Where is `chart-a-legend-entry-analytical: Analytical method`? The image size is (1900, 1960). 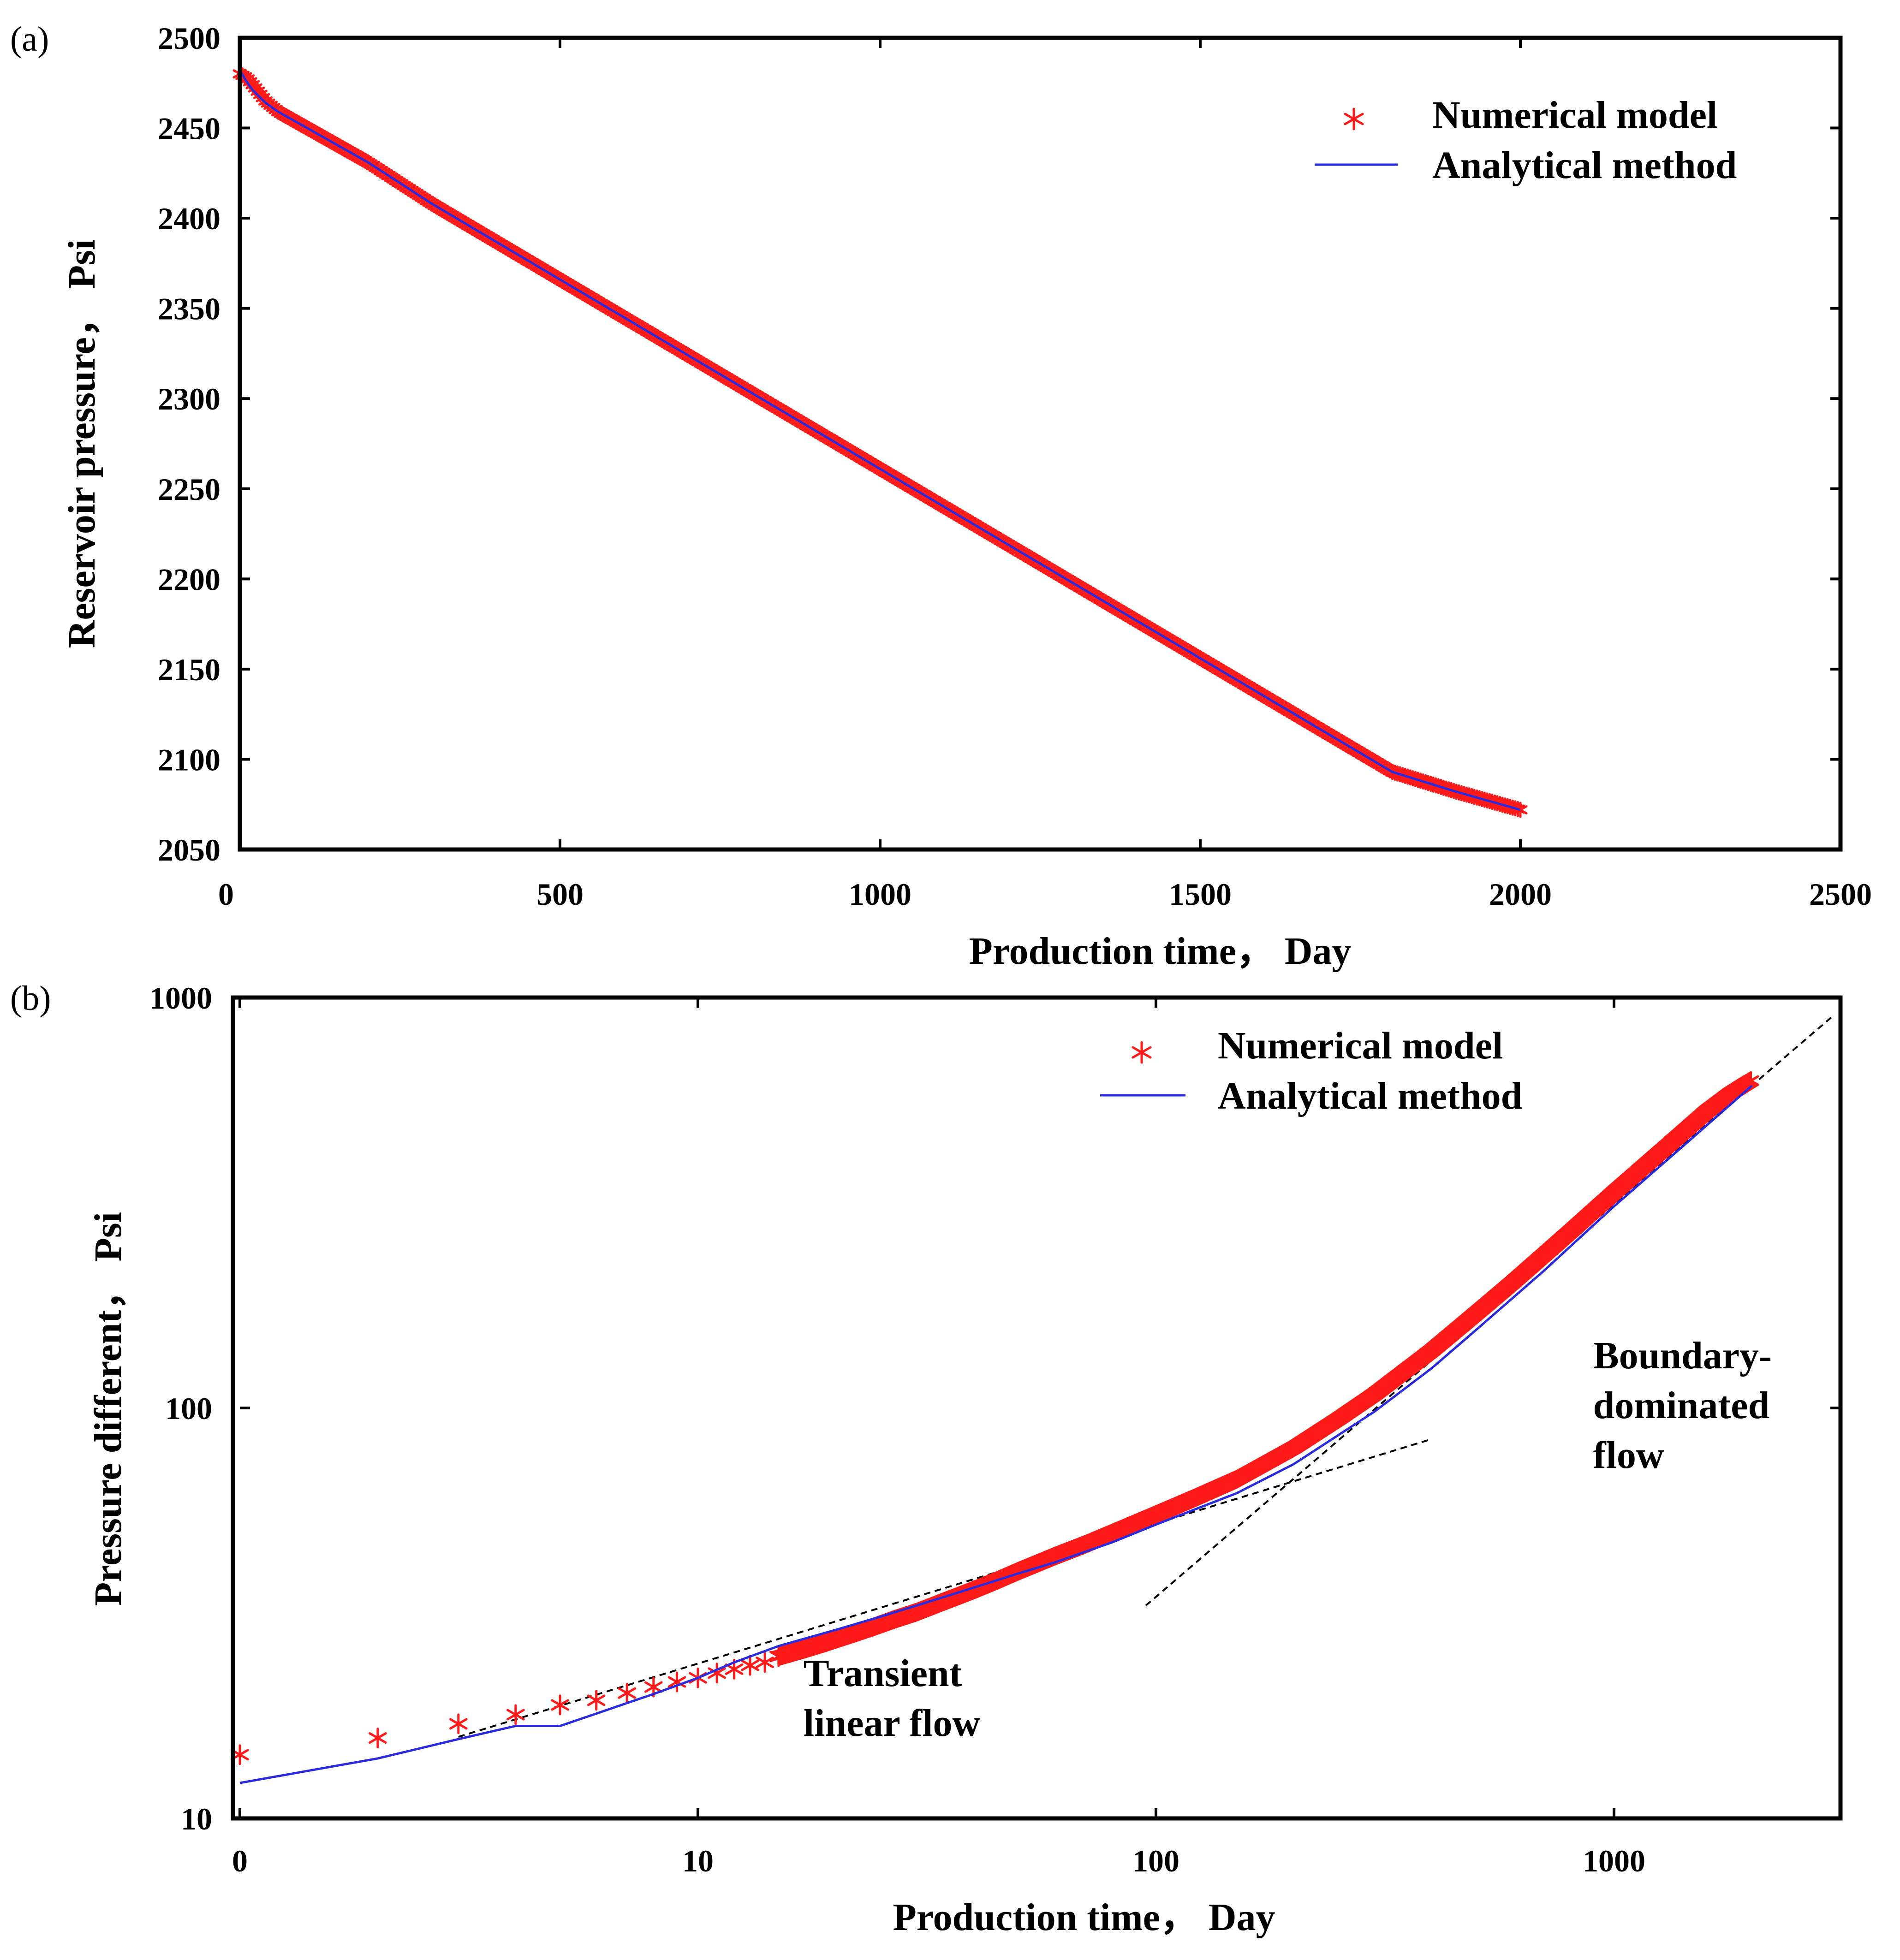
chart-a-legend-entry-analytical: Analytical method is located at coordinates (1584, 165).